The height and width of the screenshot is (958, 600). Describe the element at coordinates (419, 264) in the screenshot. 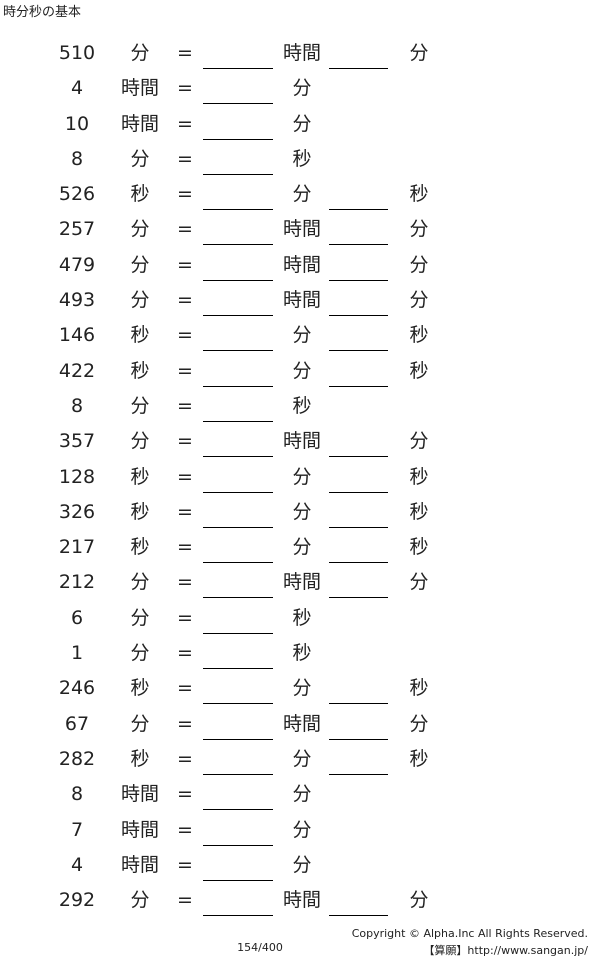

I see `answer-unit-second: 分` at that location.